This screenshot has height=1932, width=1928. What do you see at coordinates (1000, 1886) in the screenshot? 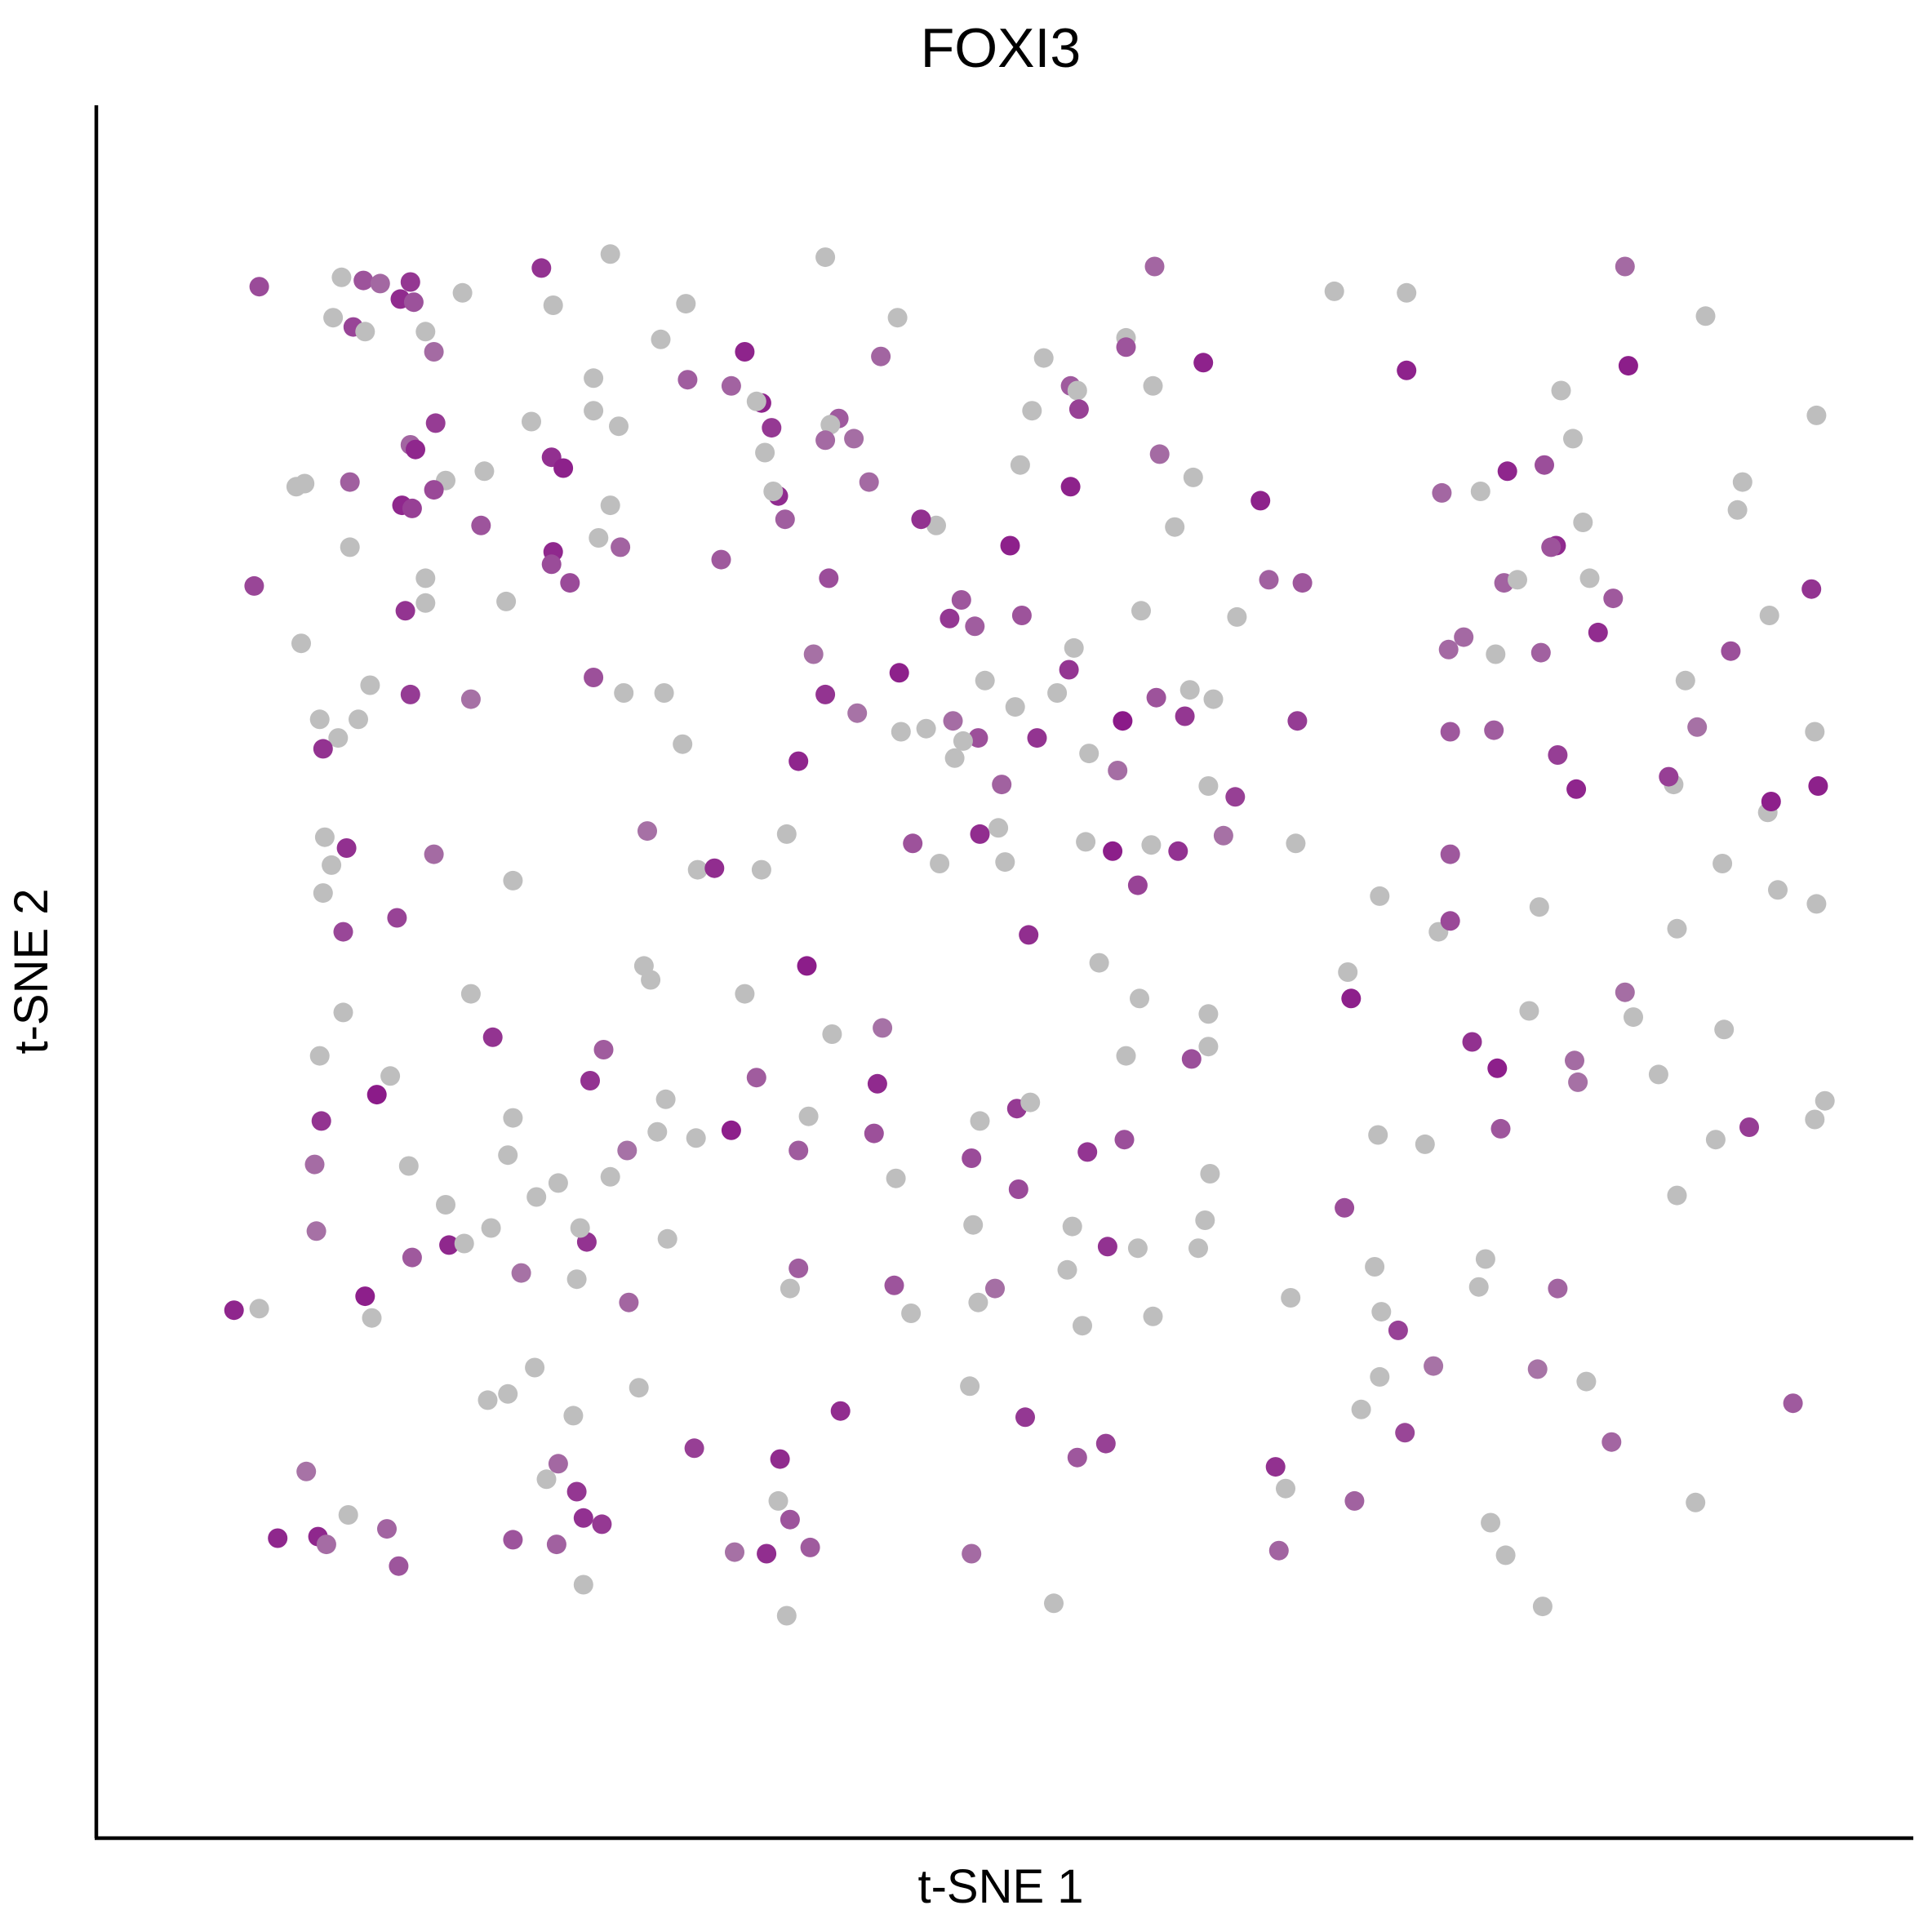
I see `x-axis-label: t-SNE 1` at bounding box center [1000, 1886].